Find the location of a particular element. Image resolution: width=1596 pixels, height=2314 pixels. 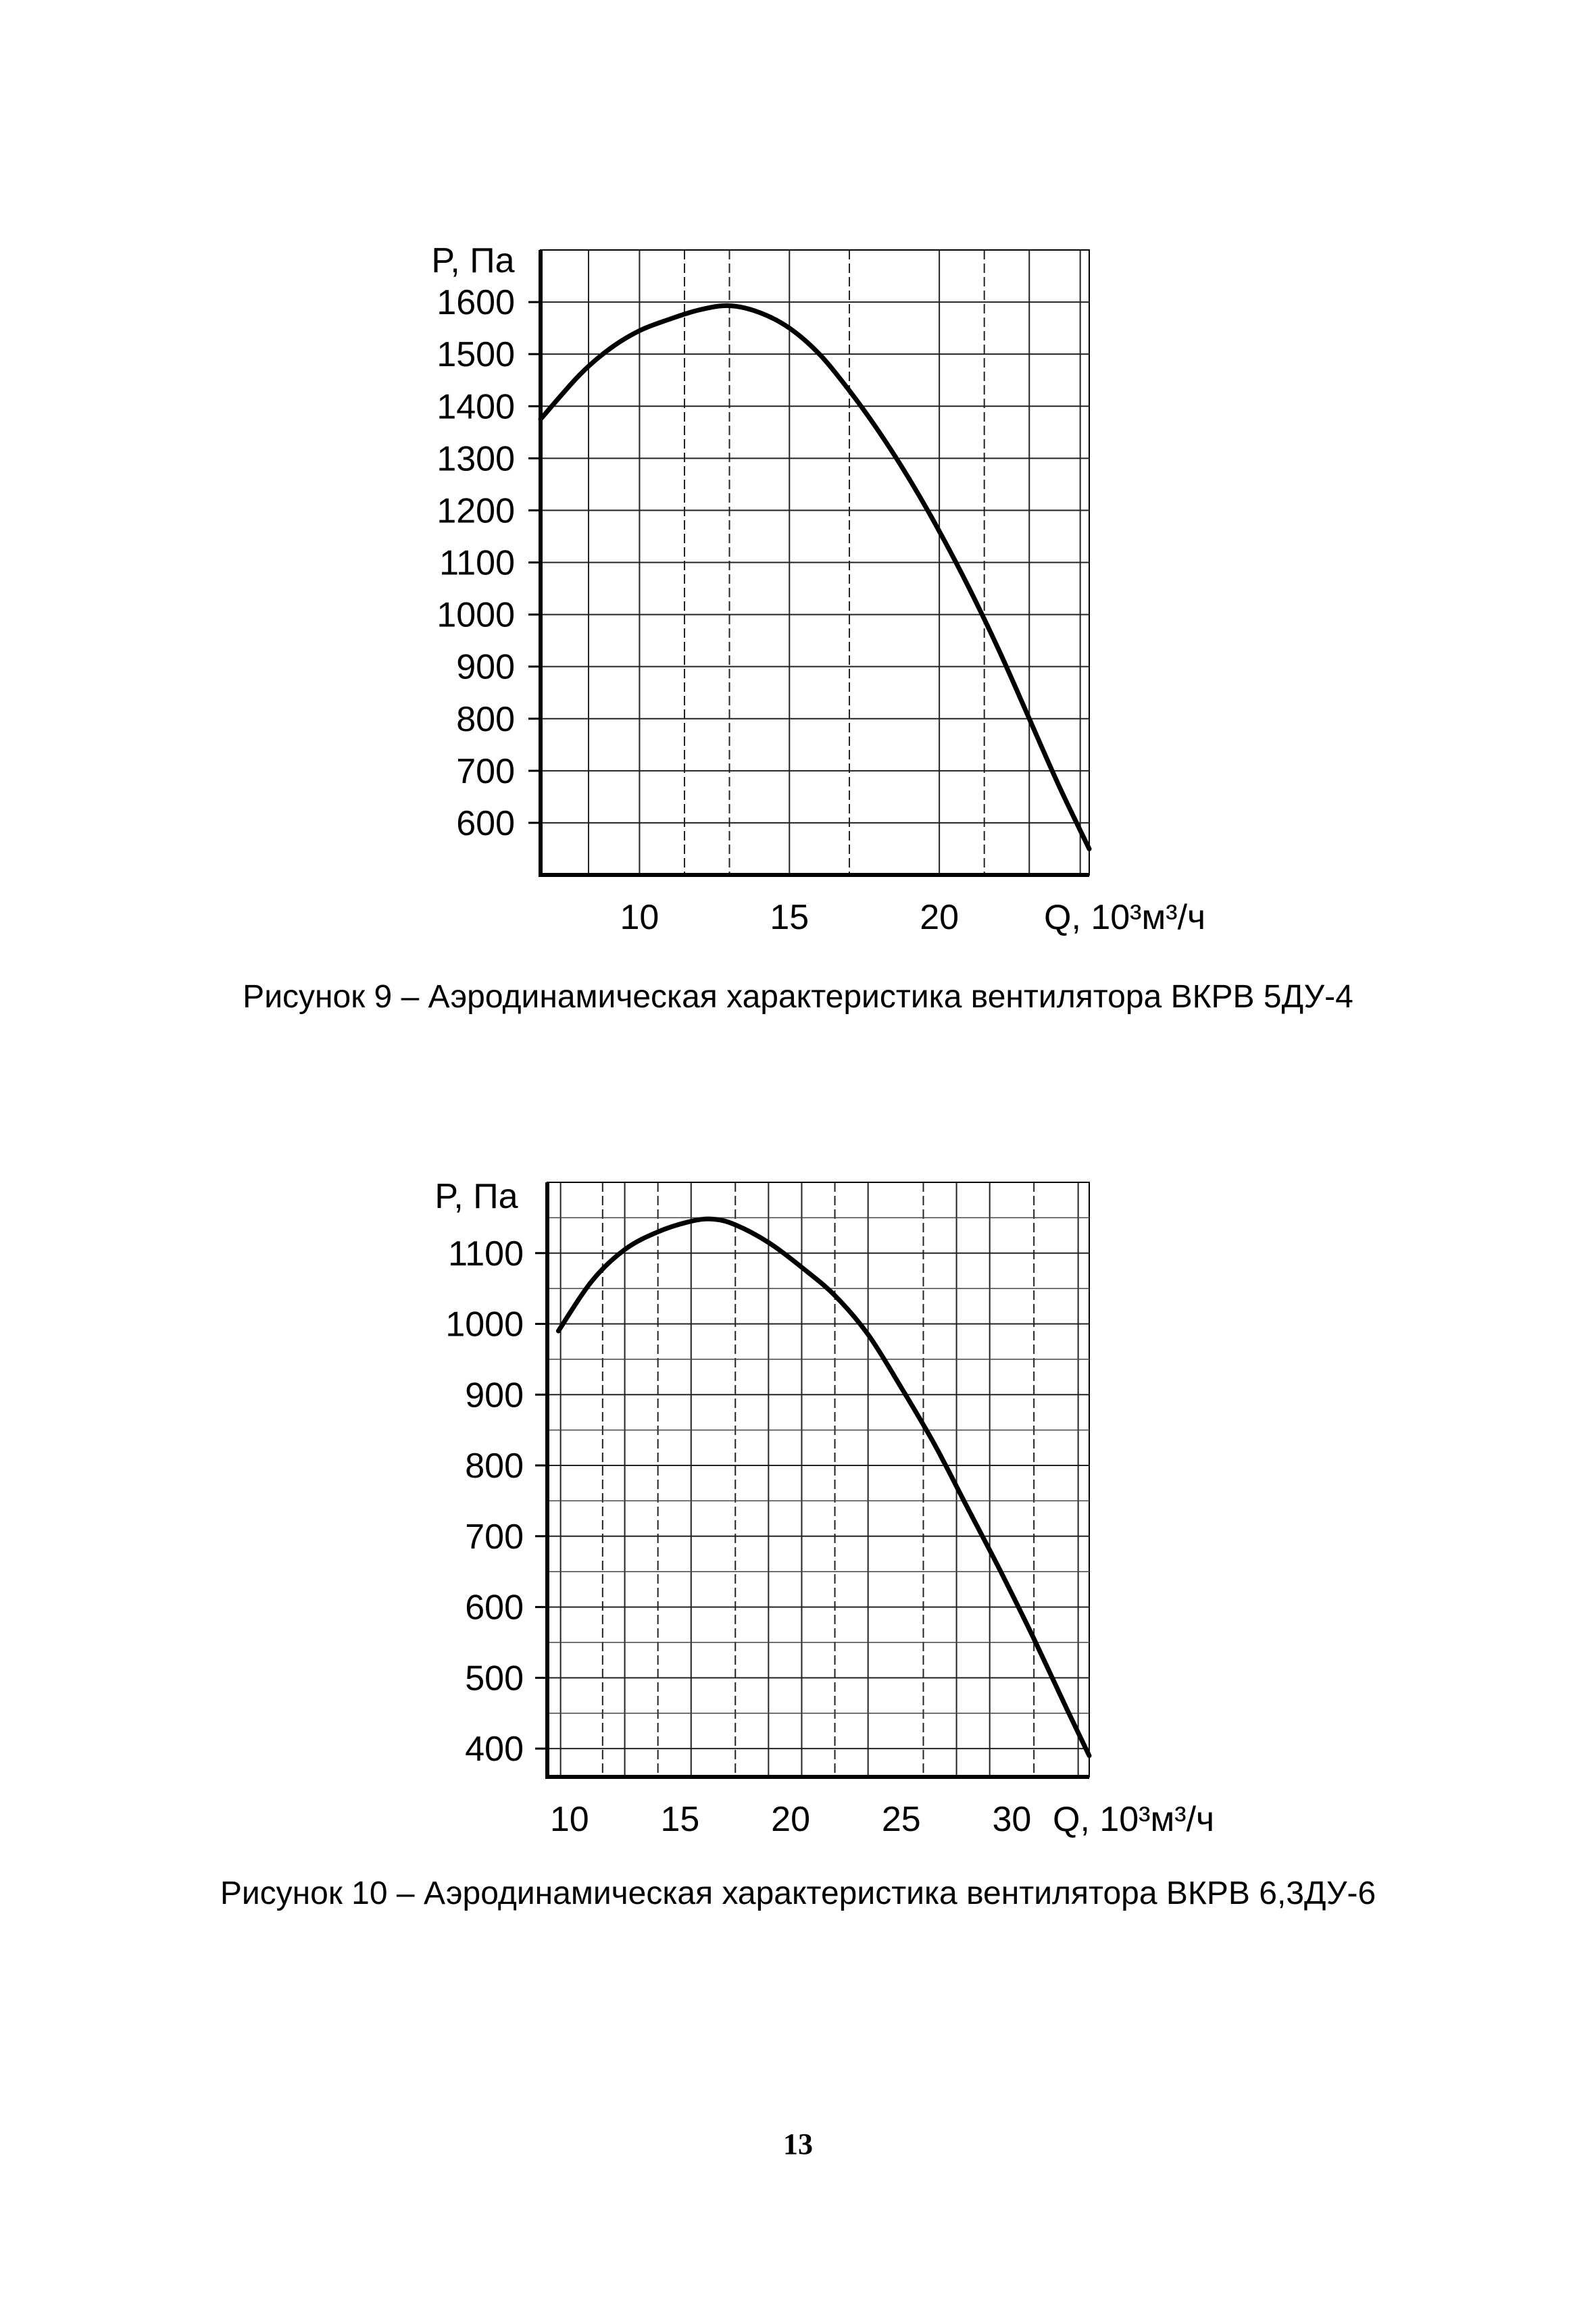

x-tick-label: 25 is located at coordinates (901, 1820).